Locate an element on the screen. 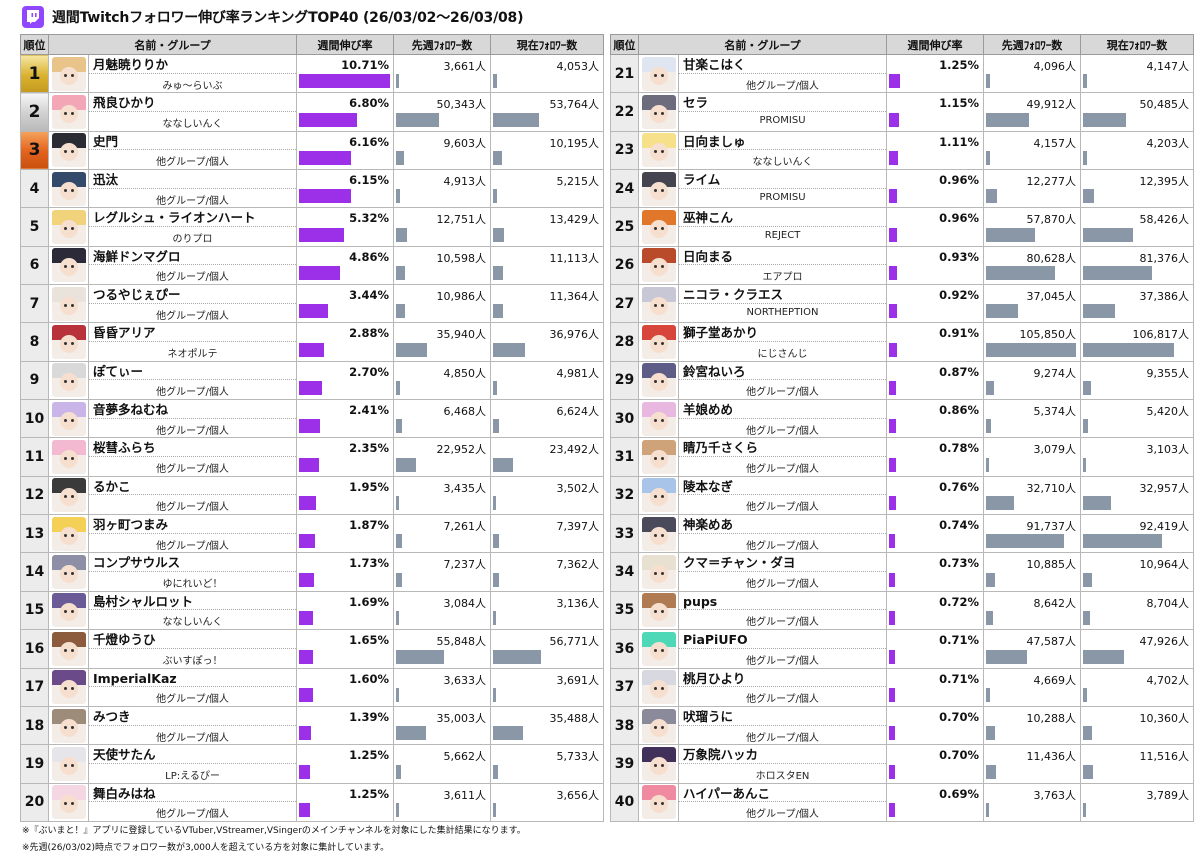 This screenshot has height=860, width=1200. curr-followers-cell-value: 4,981人 is located at coordinates (578, 373).